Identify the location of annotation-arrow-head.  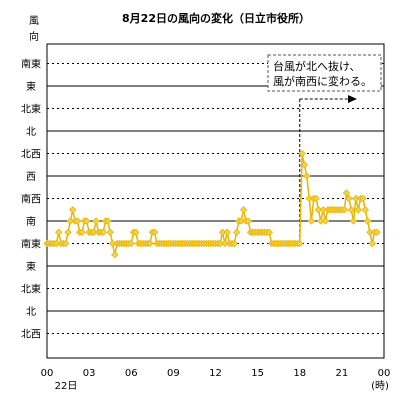
(352, 99).